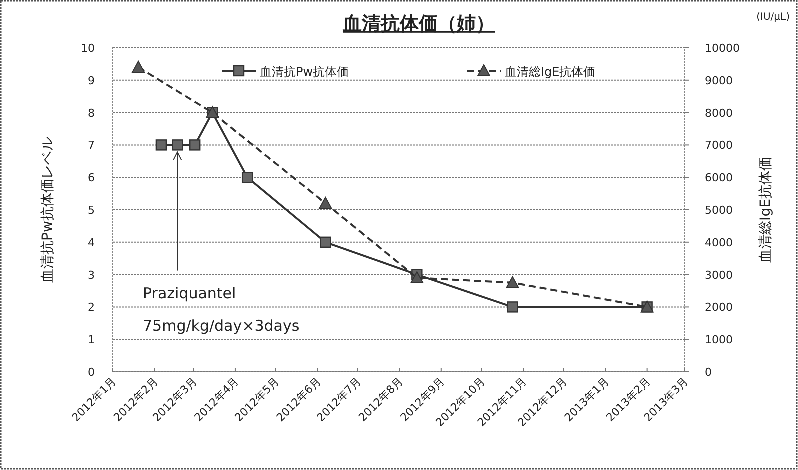  What do you see at coordinates (719, 307) in the screenshot?
I see `y2-tick-label: 2000` at bounding box center [719, 307].